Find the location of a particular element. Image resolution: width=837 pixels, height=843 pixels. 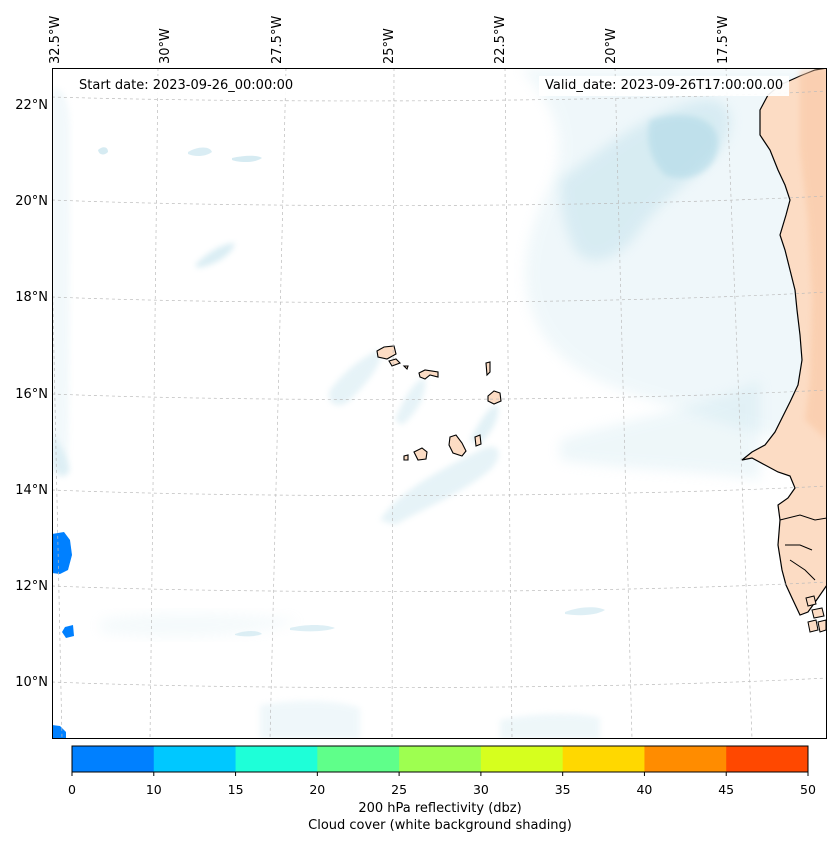

colorbar-tick-label: 45 is located at coordinates (726, 789).